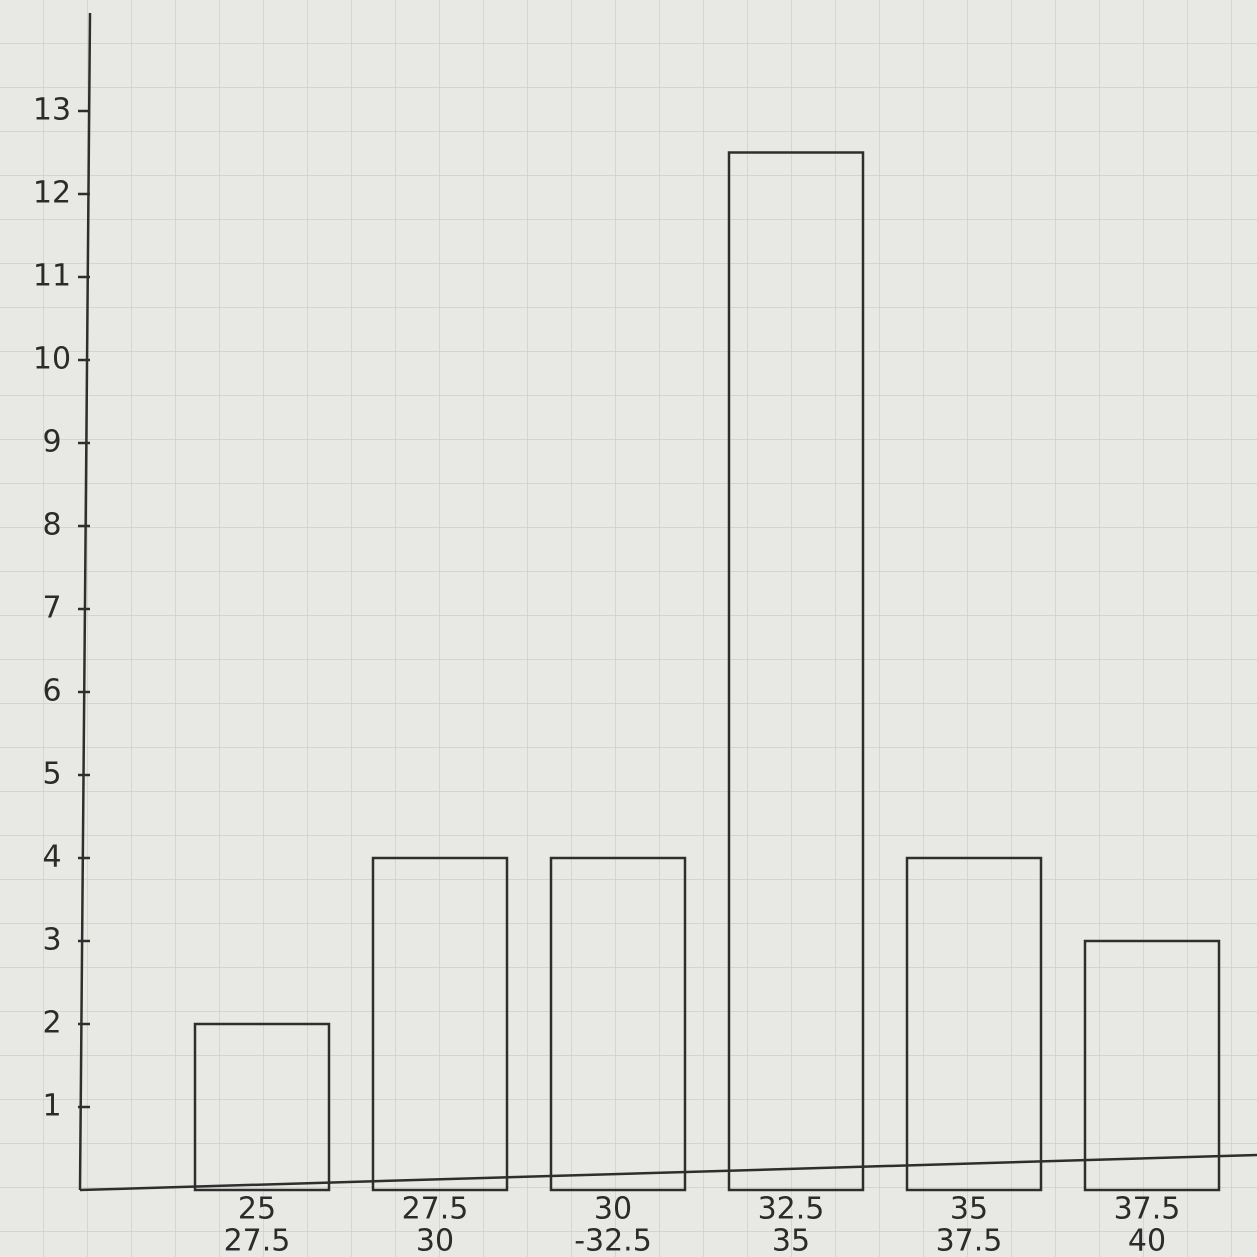  Describe the element at coordinates (791, 1209) in the screenshot. I see `x-tick-label: 32.5` at that location.